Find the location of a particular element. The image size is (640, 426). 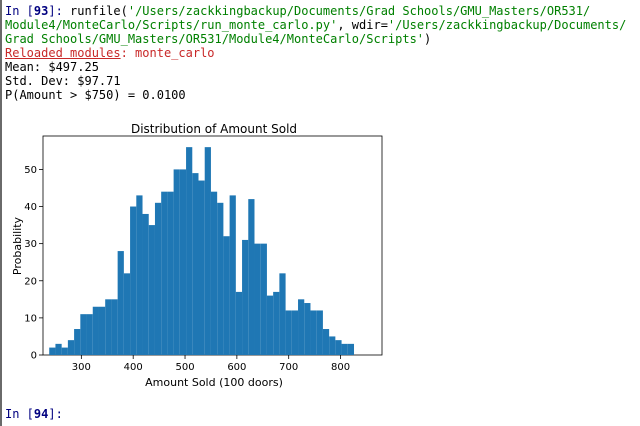

x-tick-label: 300 is located at coordinates (81, 367).